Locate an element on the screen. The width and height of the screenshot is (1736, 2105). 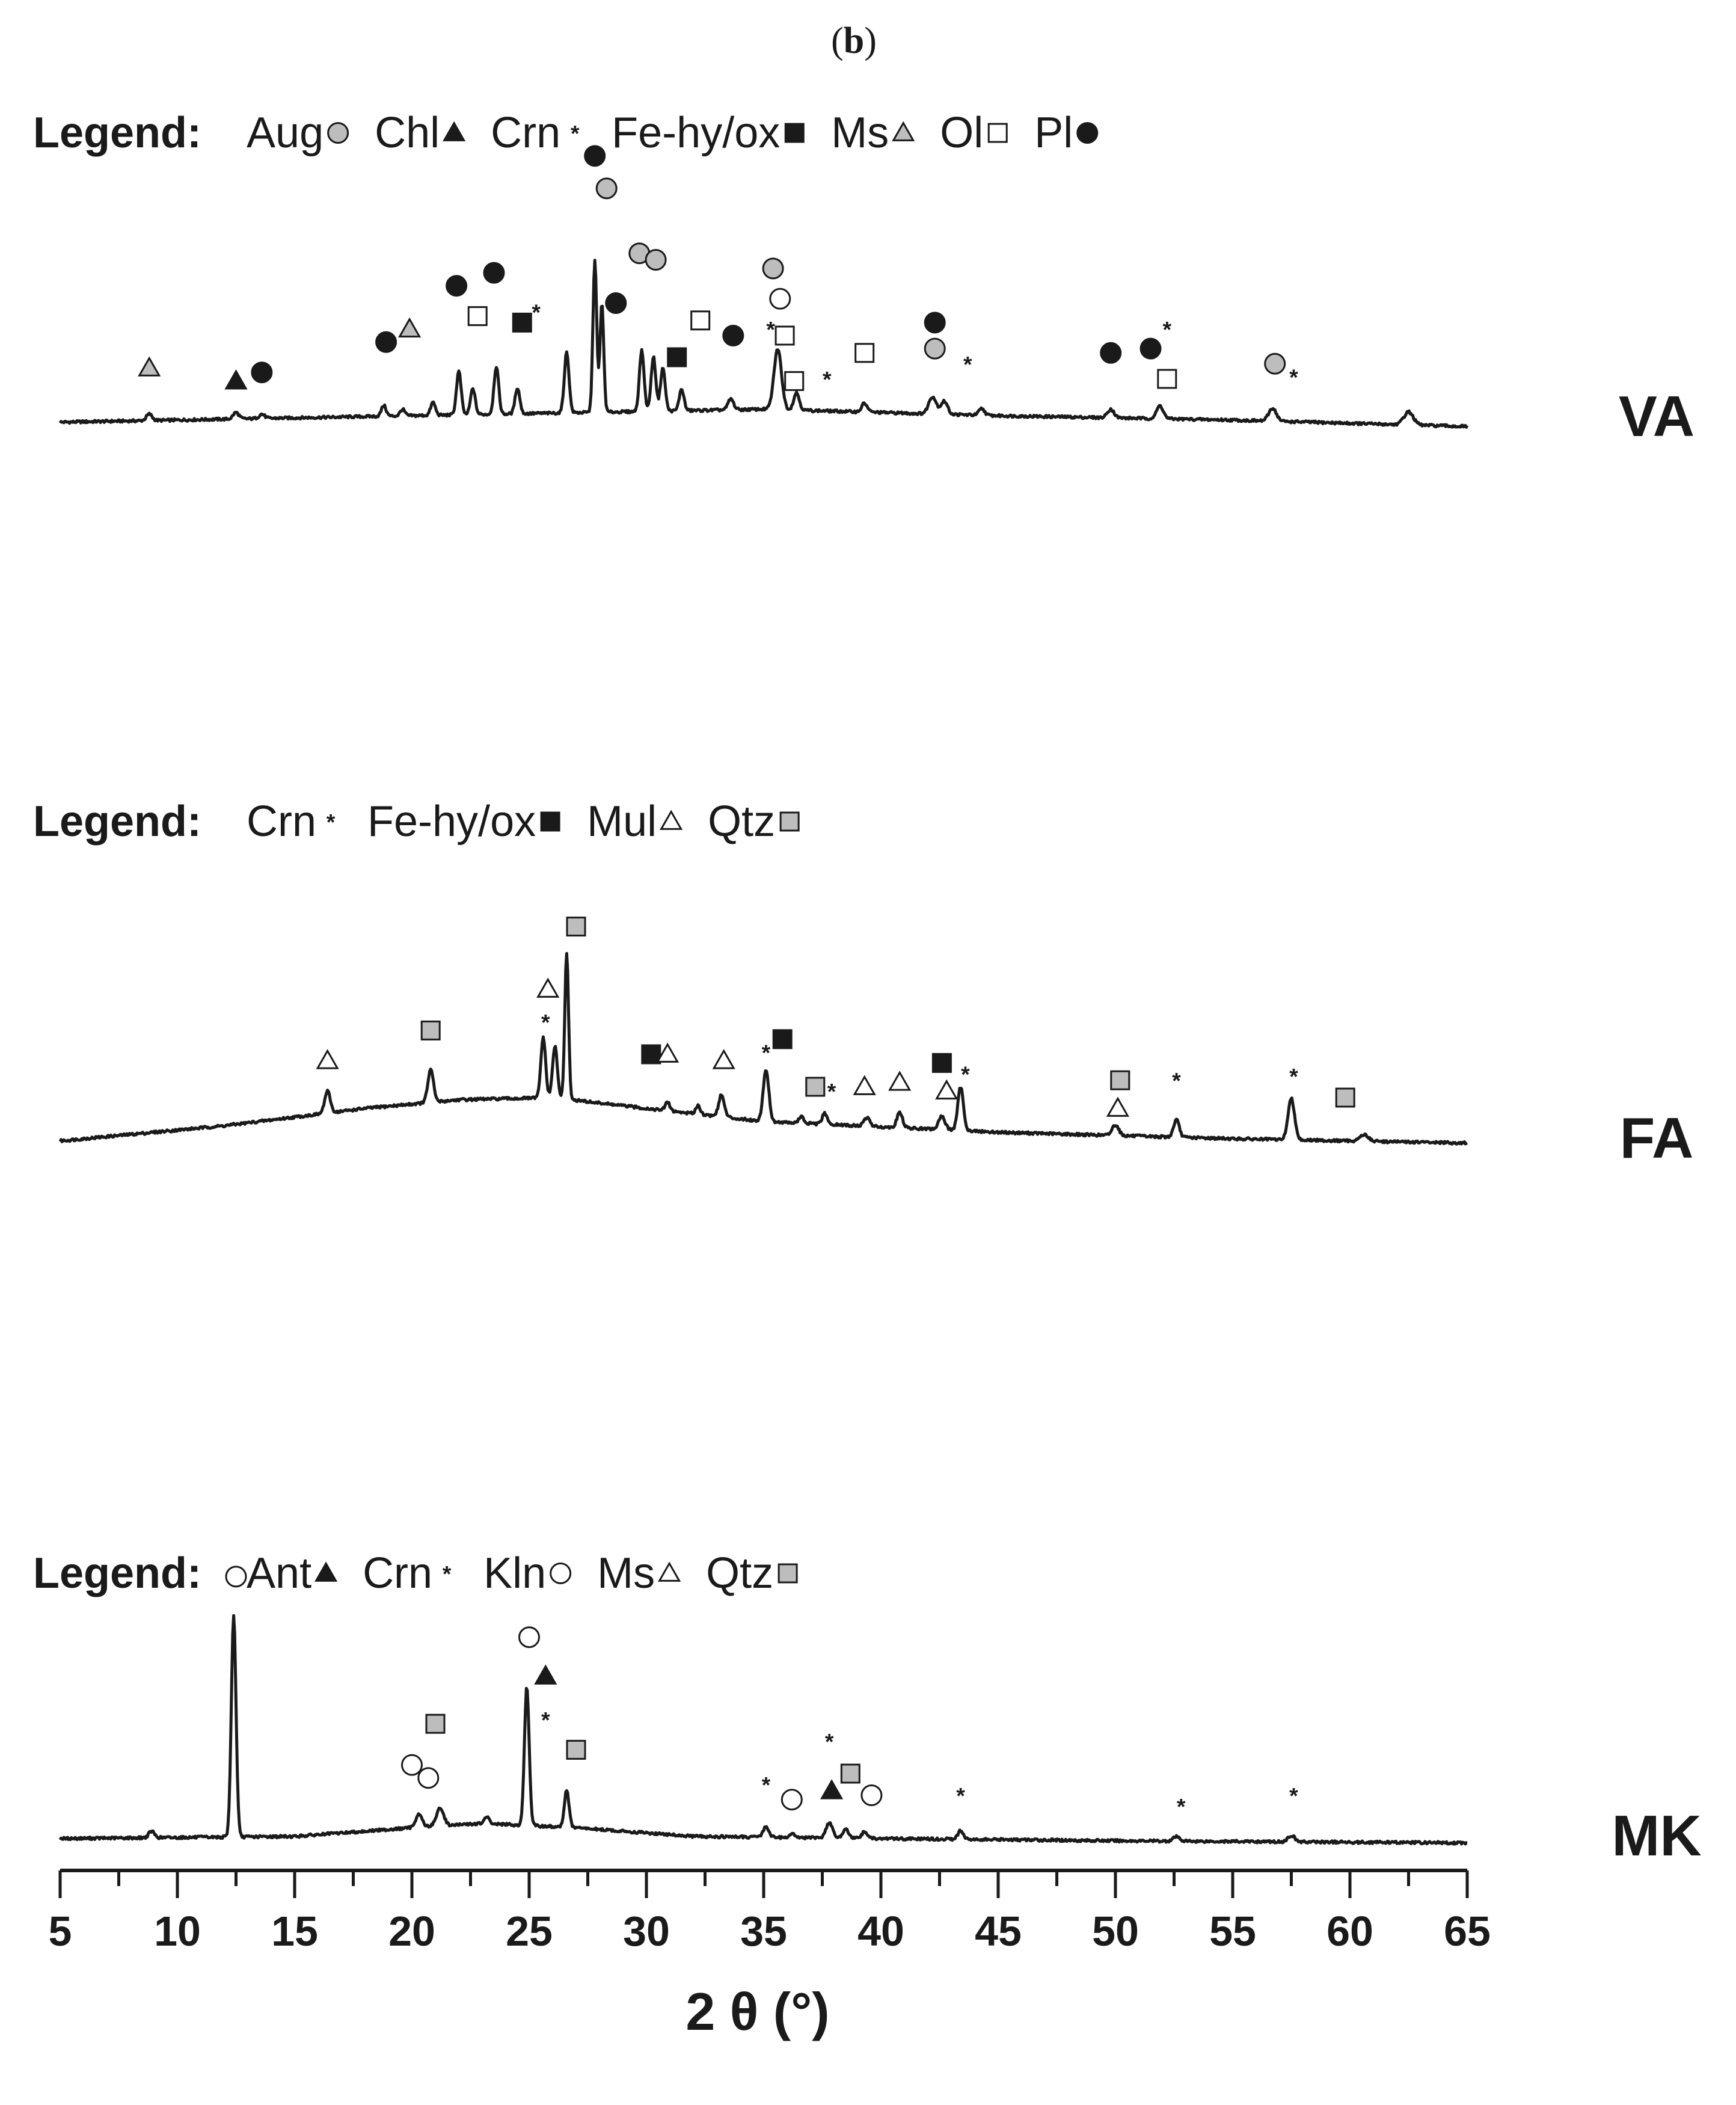
legend-fa-label-2: Mul is located at coordinates (622, 821).